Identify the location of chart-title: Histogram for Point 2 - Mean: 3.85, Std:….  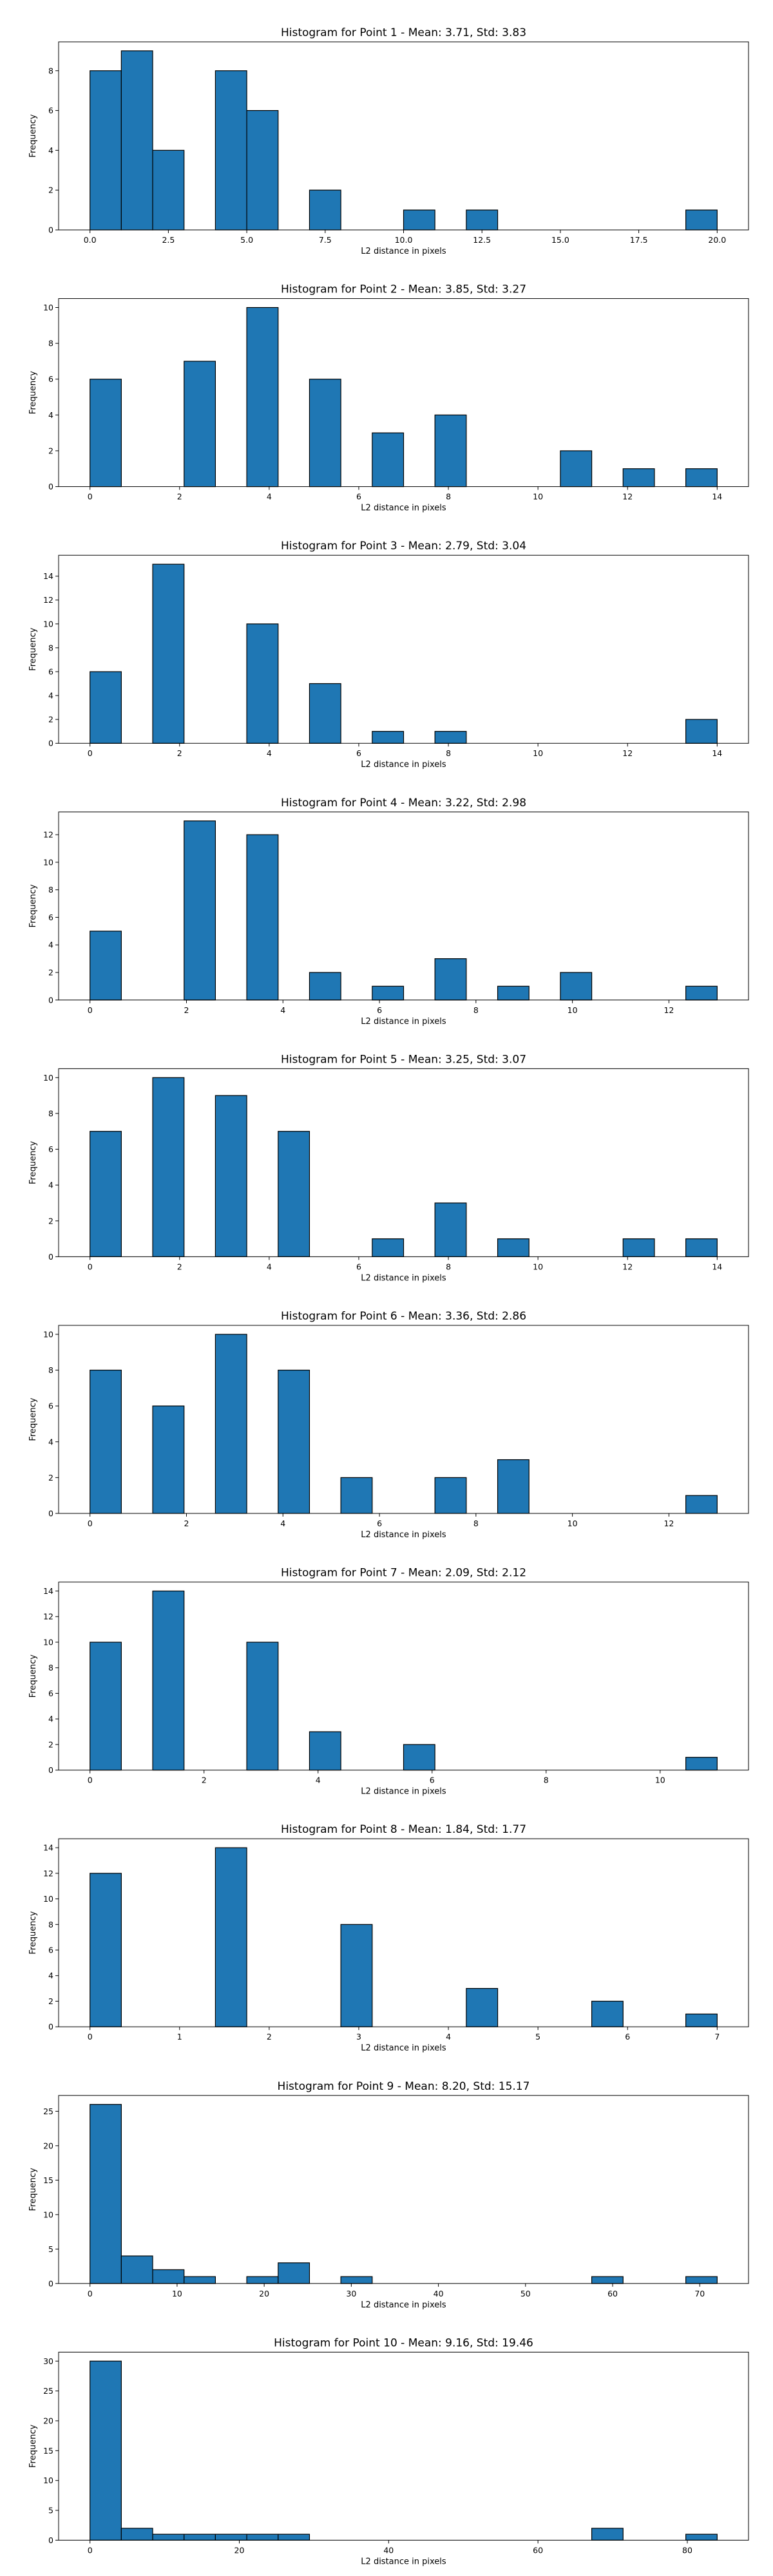
(403, 289).